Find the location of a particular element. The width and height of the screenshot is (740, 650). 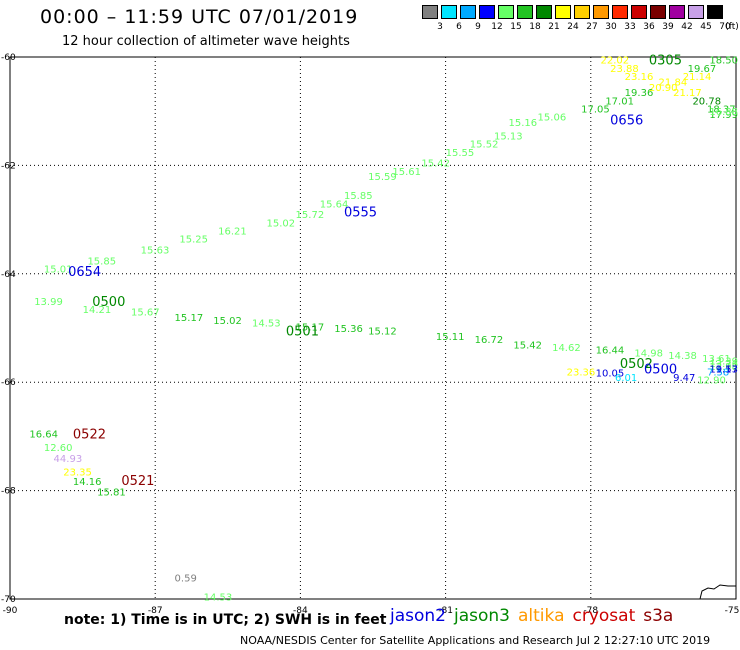

legend-label: 18 is located at coordinates (535, 27).